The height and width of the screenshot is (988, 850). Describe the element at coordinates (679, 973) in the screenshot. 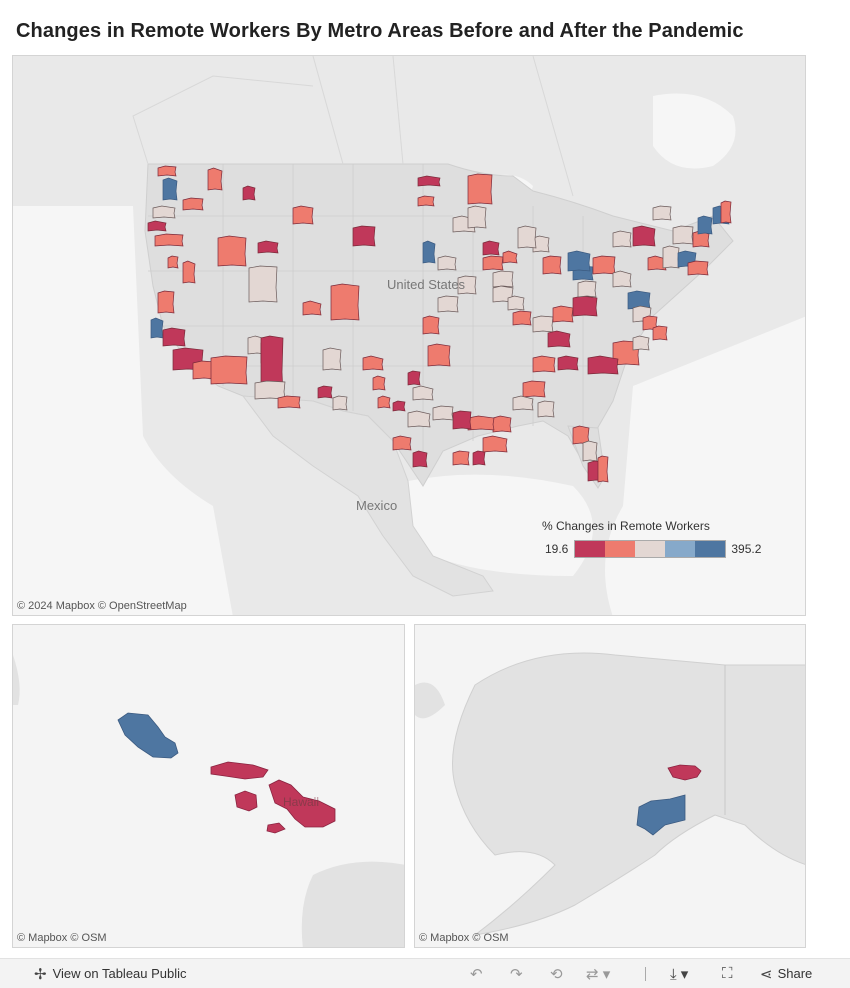

I see `download-button: ⤓ ▾` at that location.